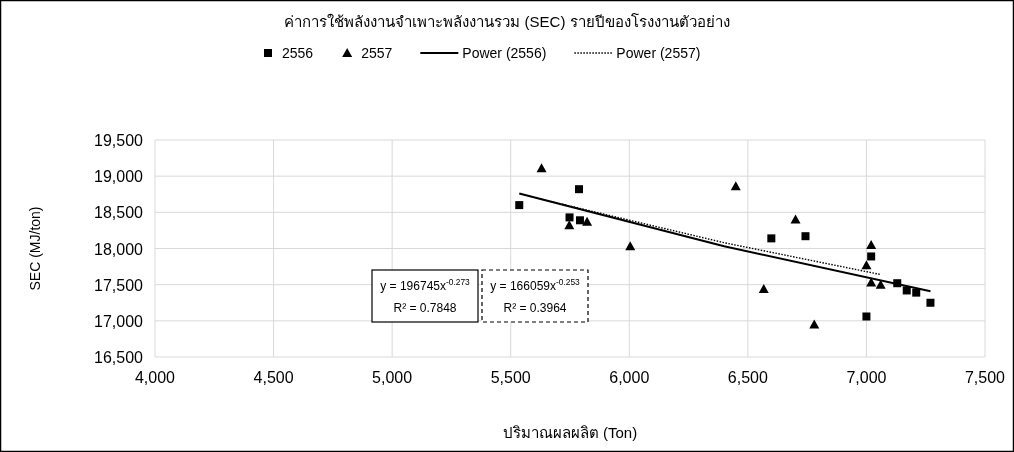  Describe the element at coordinates (866, 377) in the screenshot. I see `x-tick-label: 7,000` at that location.